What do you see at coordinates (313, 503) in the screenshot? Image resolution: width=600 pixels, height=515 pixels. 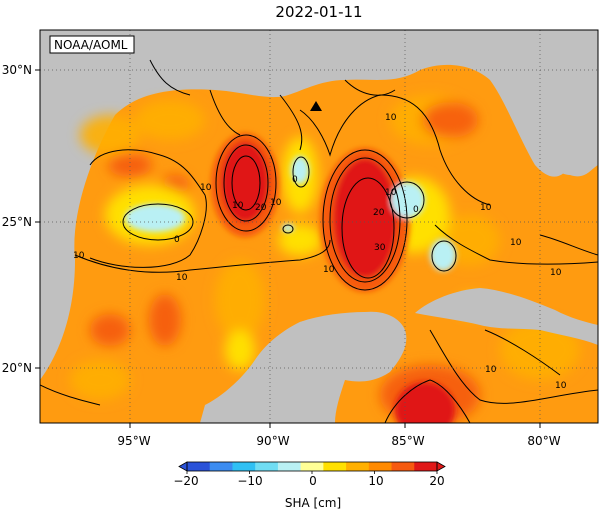 I see `colorbar-title: SHA [cm]` at bounding box center [313, 503].